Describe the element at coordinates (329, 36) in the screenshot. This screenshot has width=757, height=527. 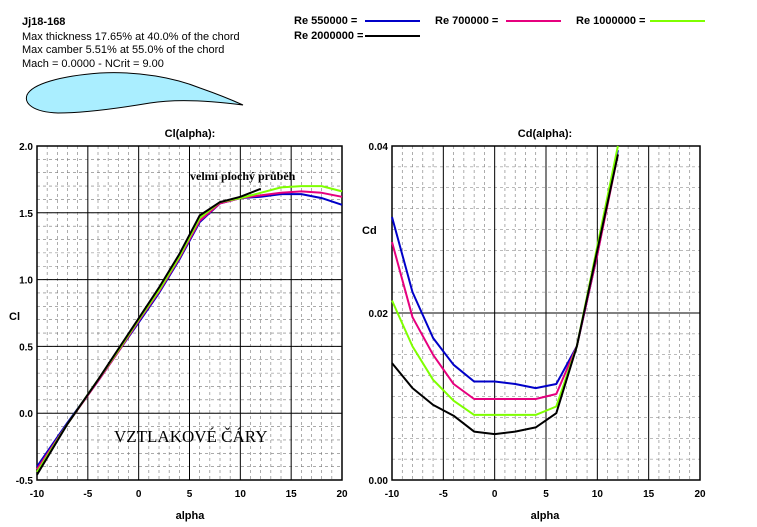
I see `legend-label-re2000000: Re 2000000 =` at that location.